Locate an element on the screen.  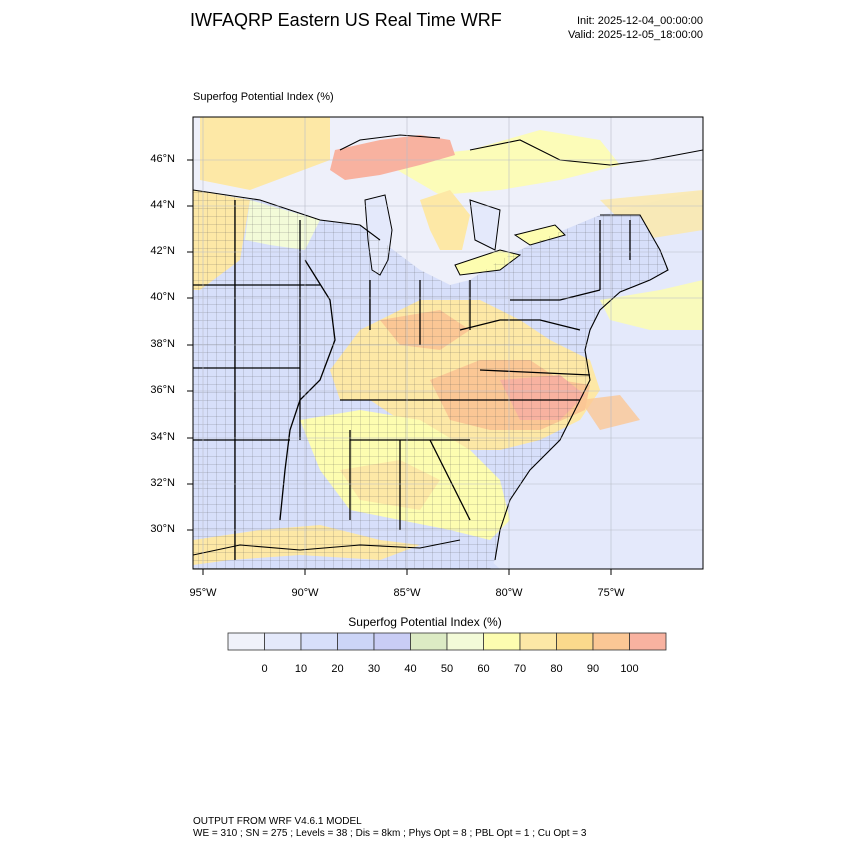
atlantic-coast-warm is located at coordinates (610, 412).